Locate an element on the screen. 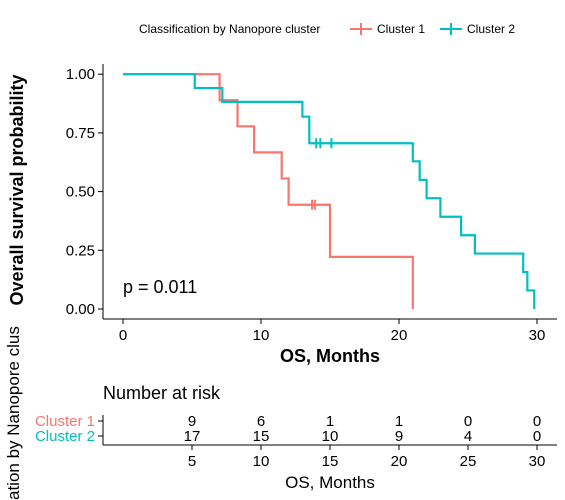 This screenshot has height=500, width=565. legend-key-cluster-1: Cluster 1 is located at coordinates (387, 29).